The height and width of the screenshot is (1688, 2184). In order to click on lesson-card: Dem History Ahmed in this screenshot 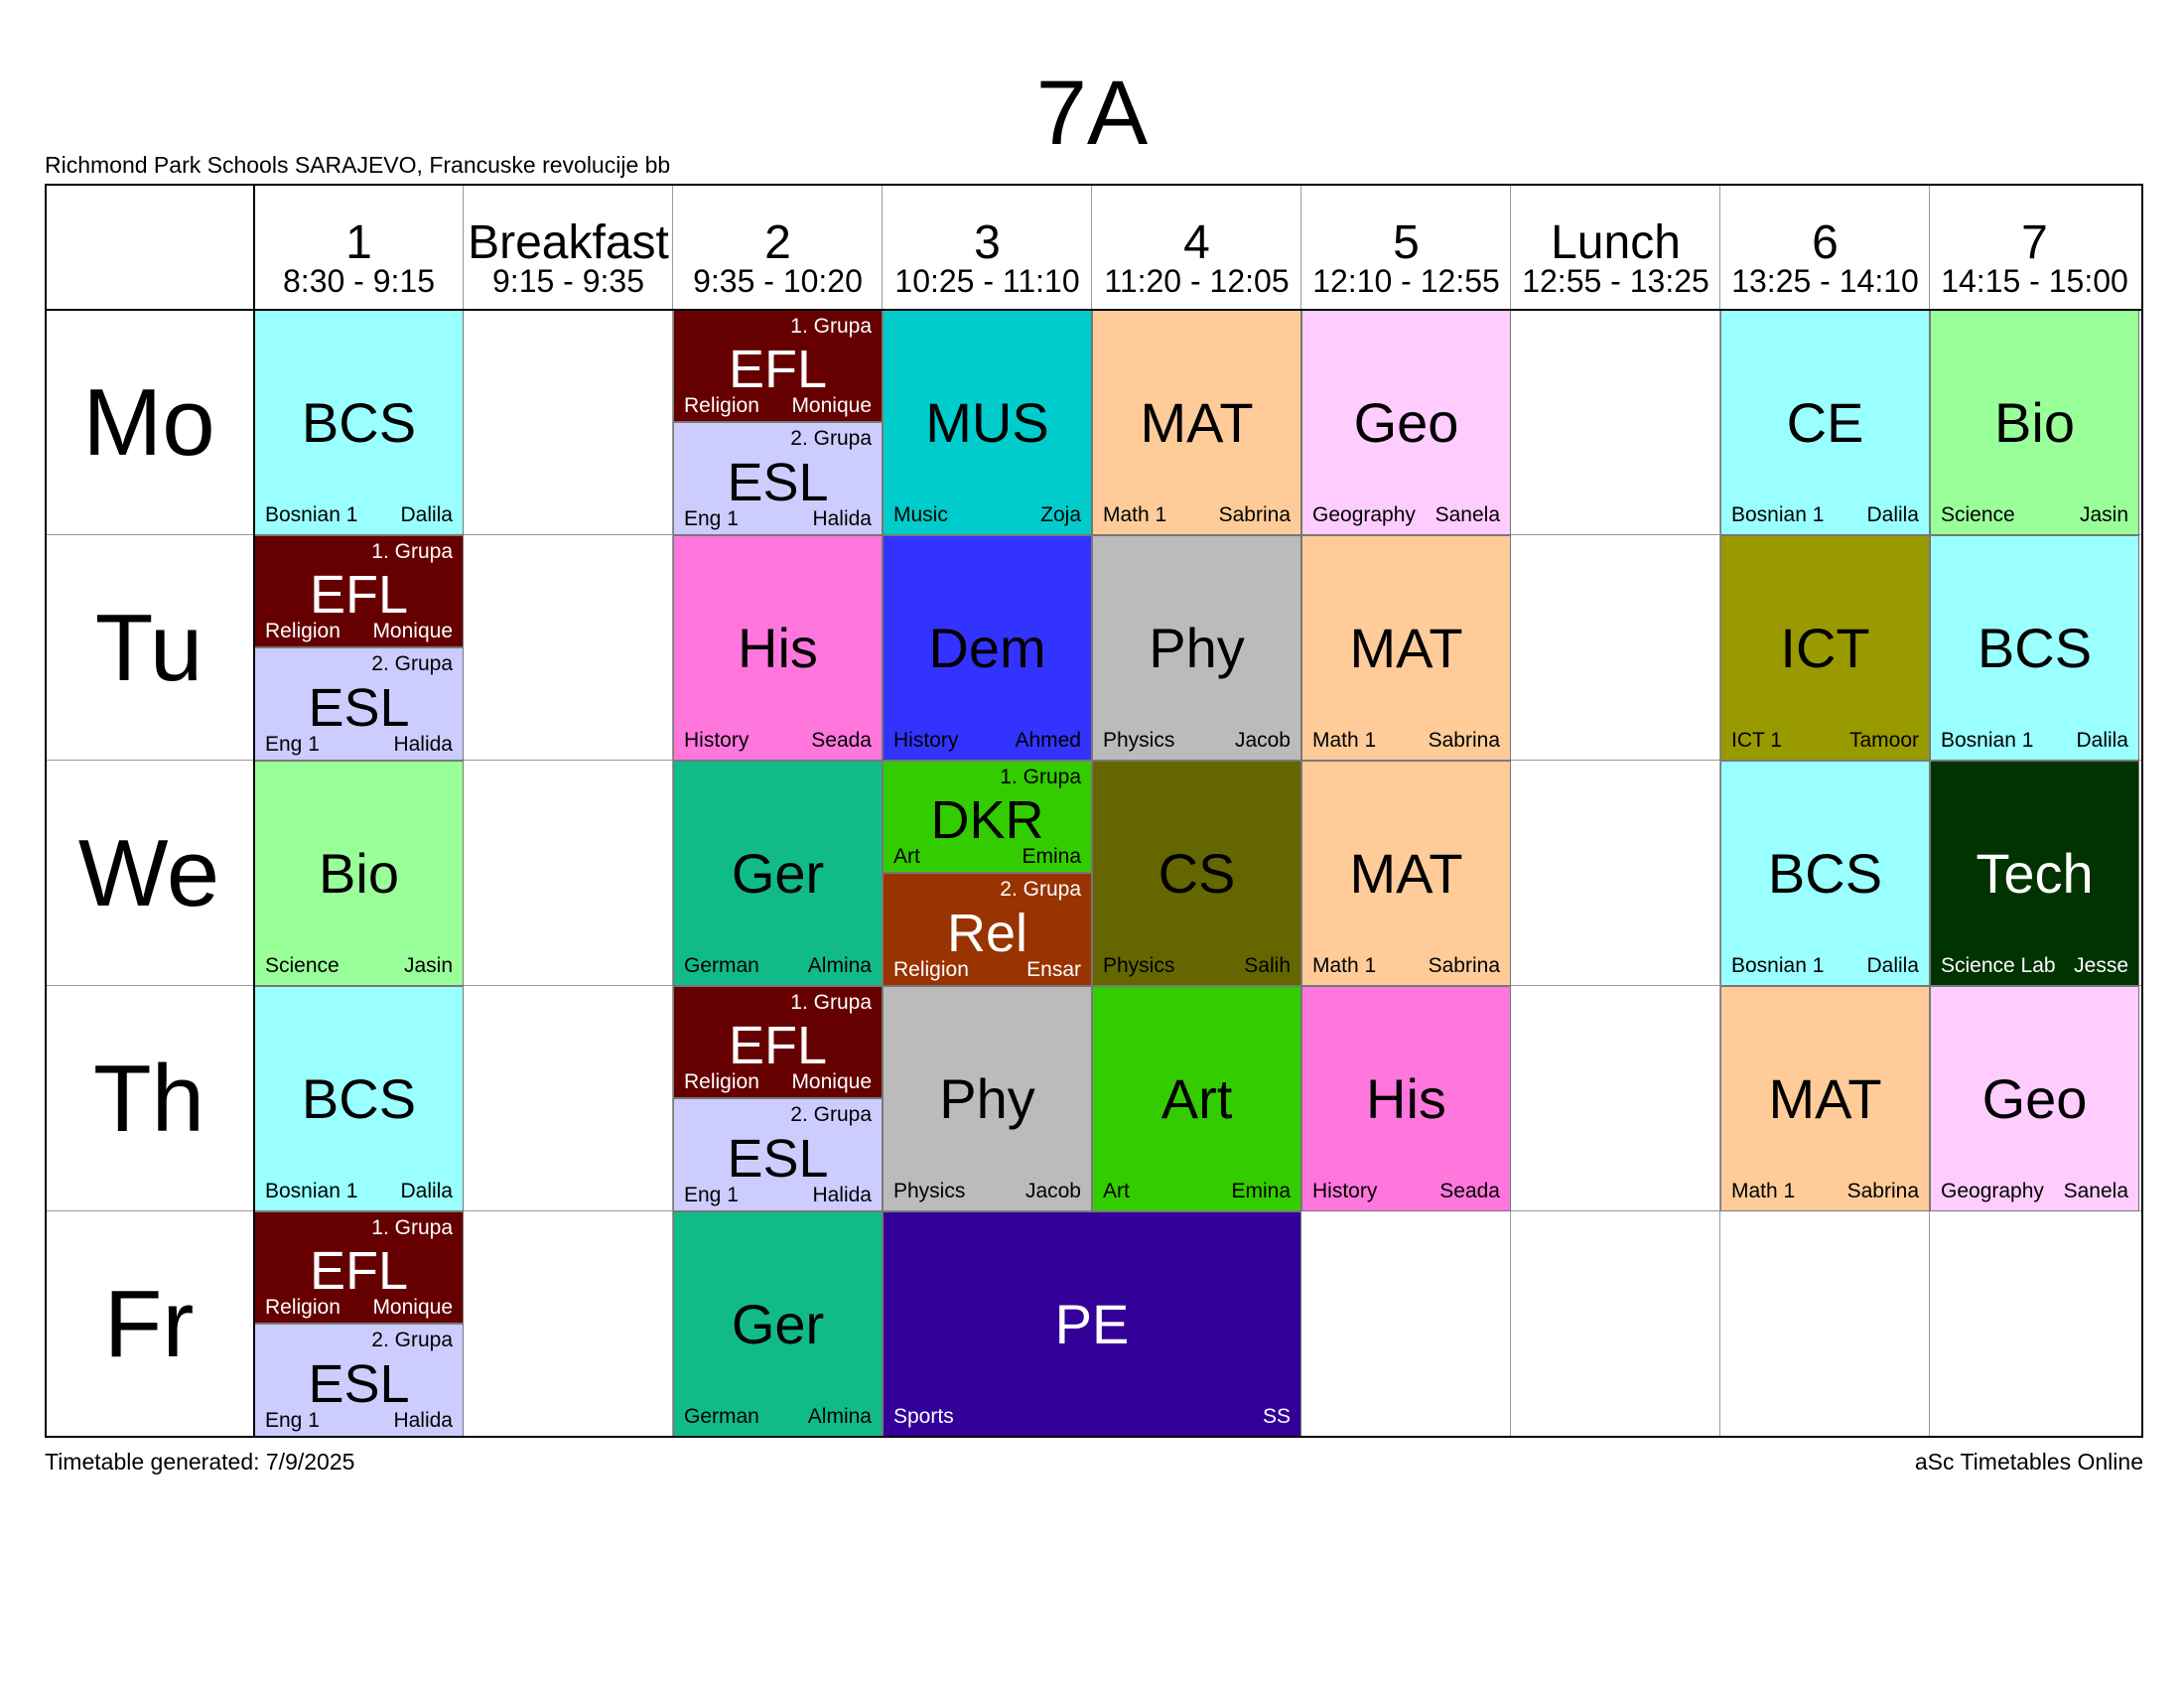, I will do `click(987, 648)`.